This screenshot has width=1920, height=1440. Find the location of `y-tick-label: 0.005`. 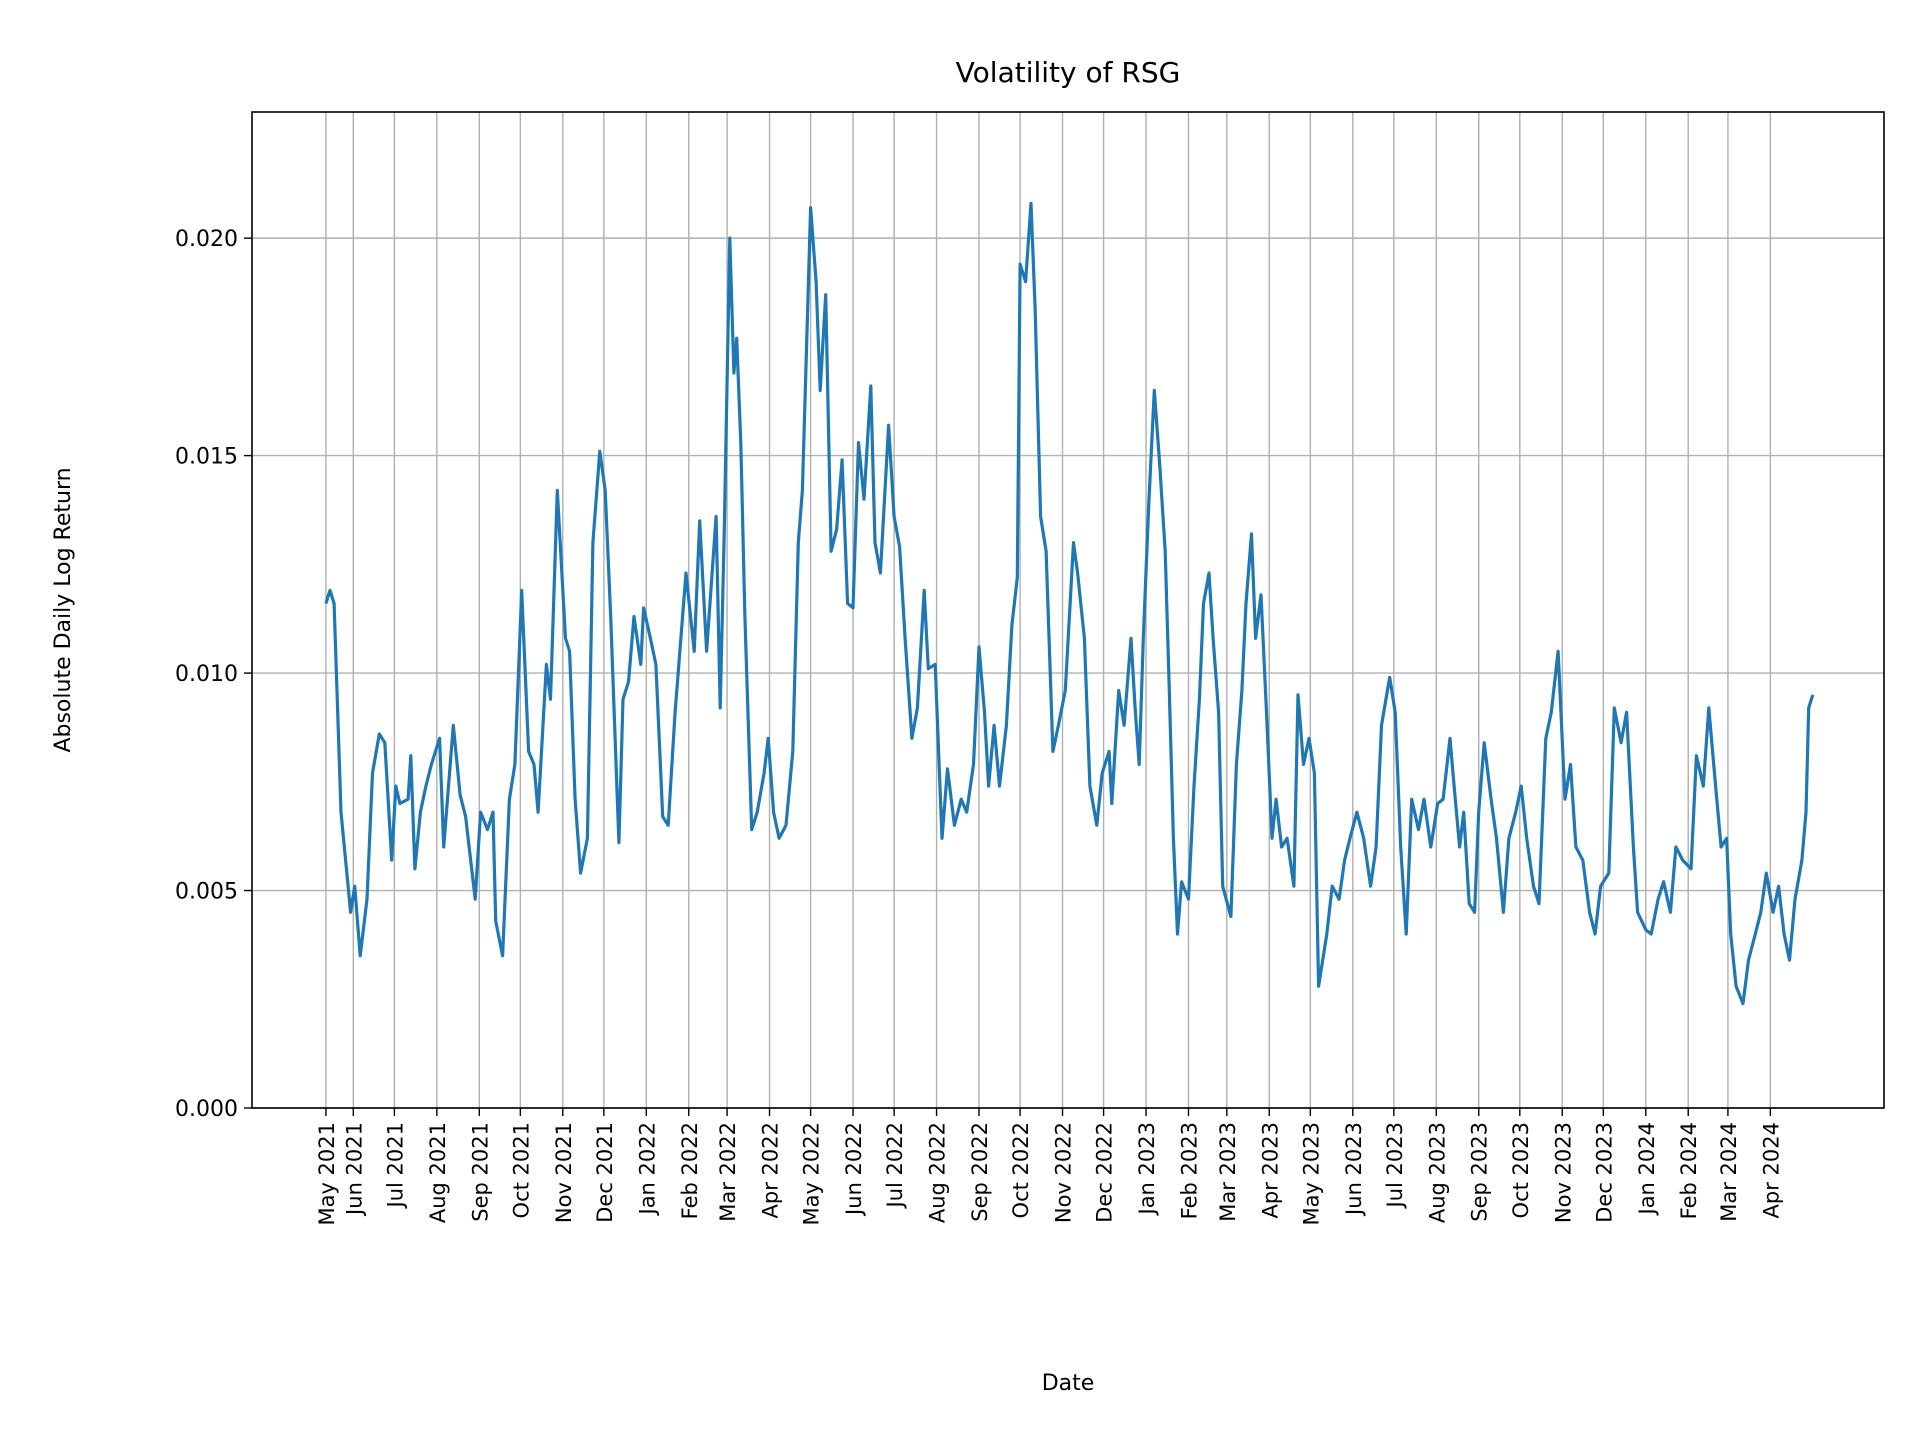

y-tick-label: 0.005 is located at coordinates (206, 892).